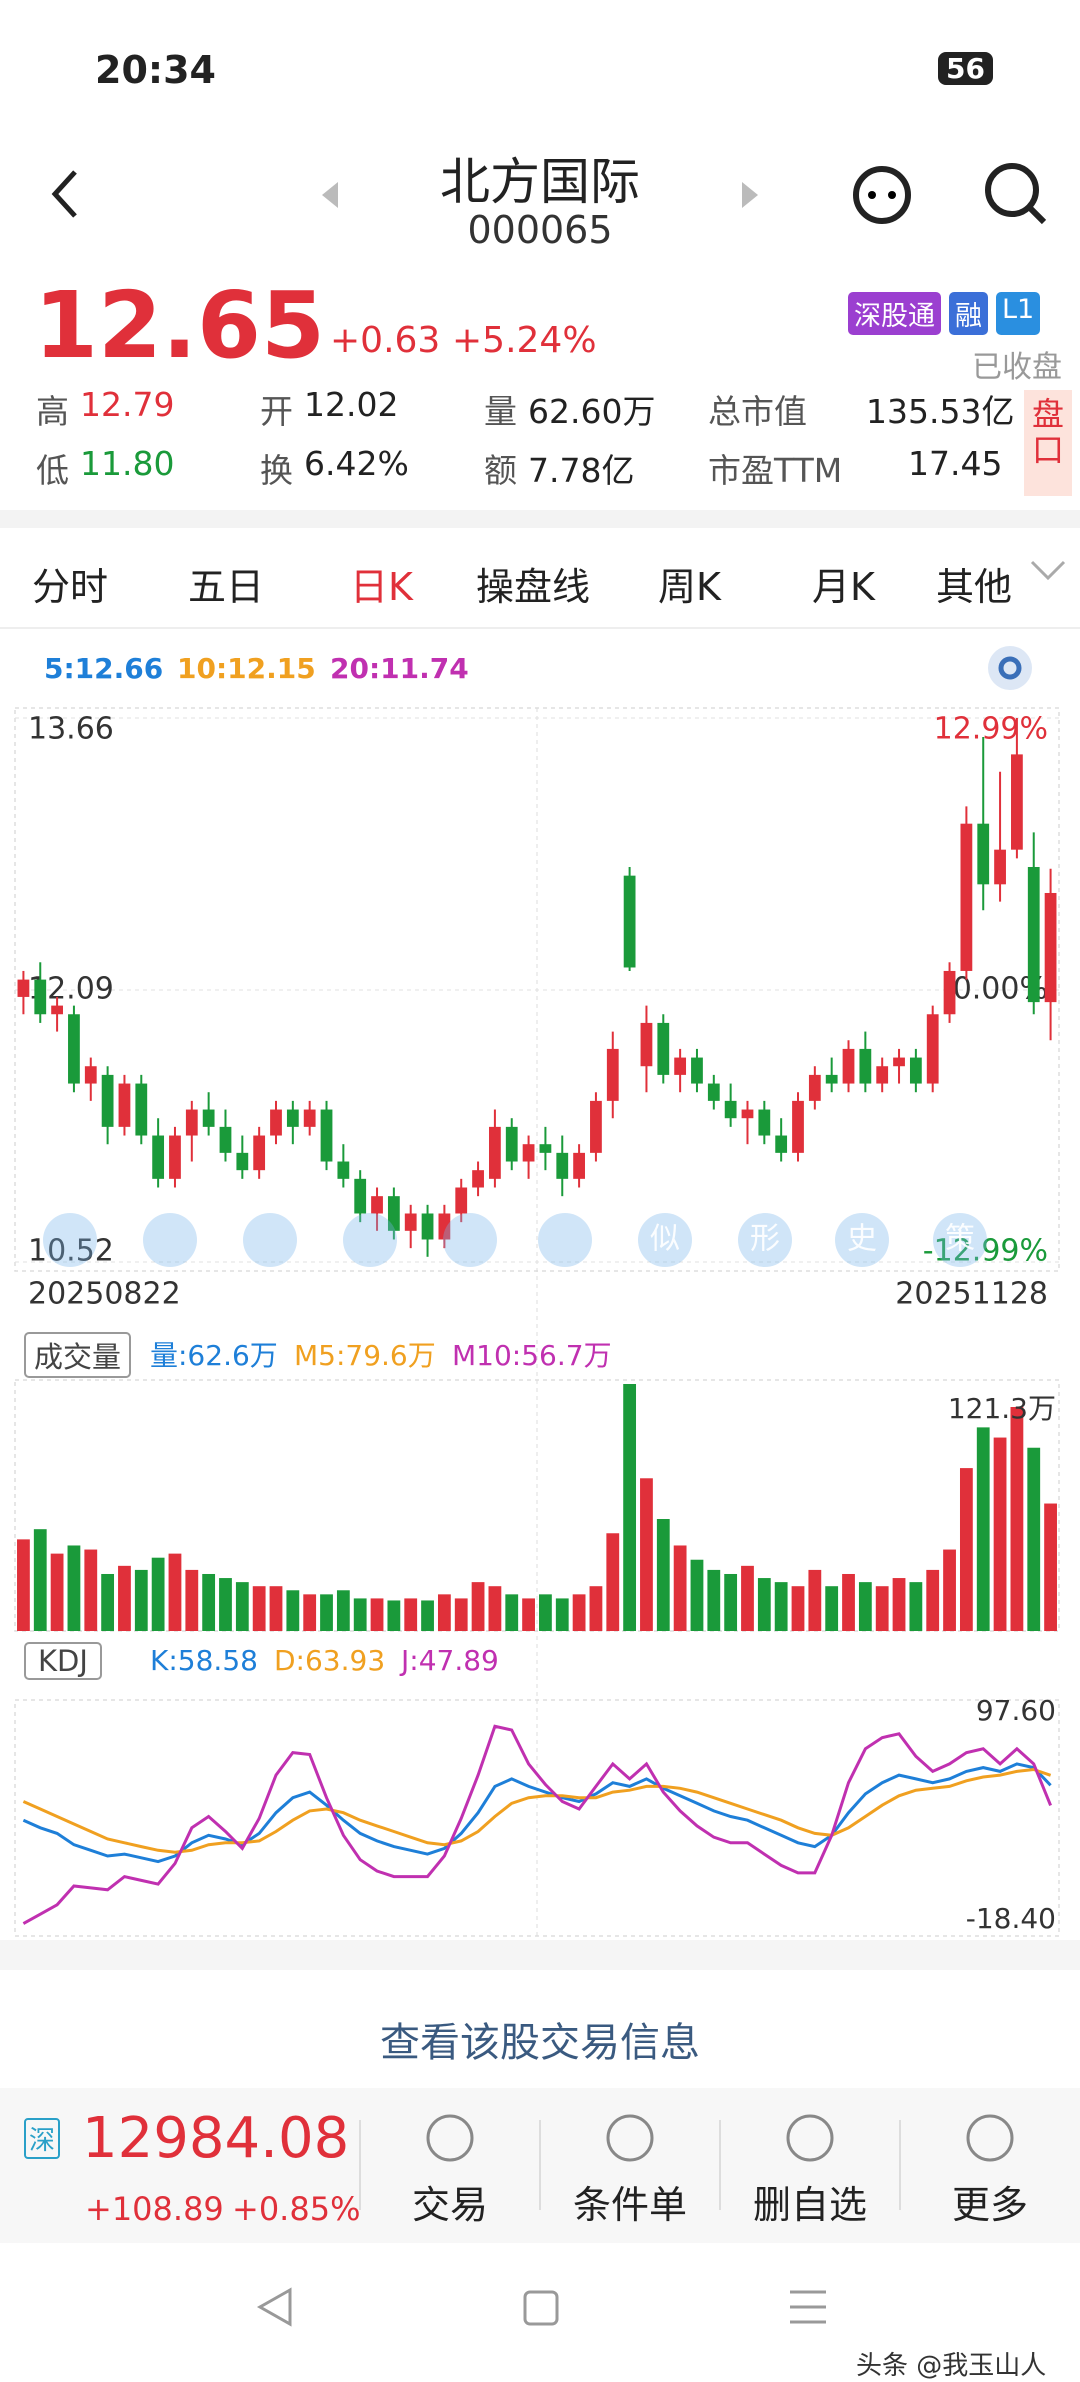 The width and height of the screenshot is (1080, 2382). I want to click on button-label: 交易, so click(449, 2205).